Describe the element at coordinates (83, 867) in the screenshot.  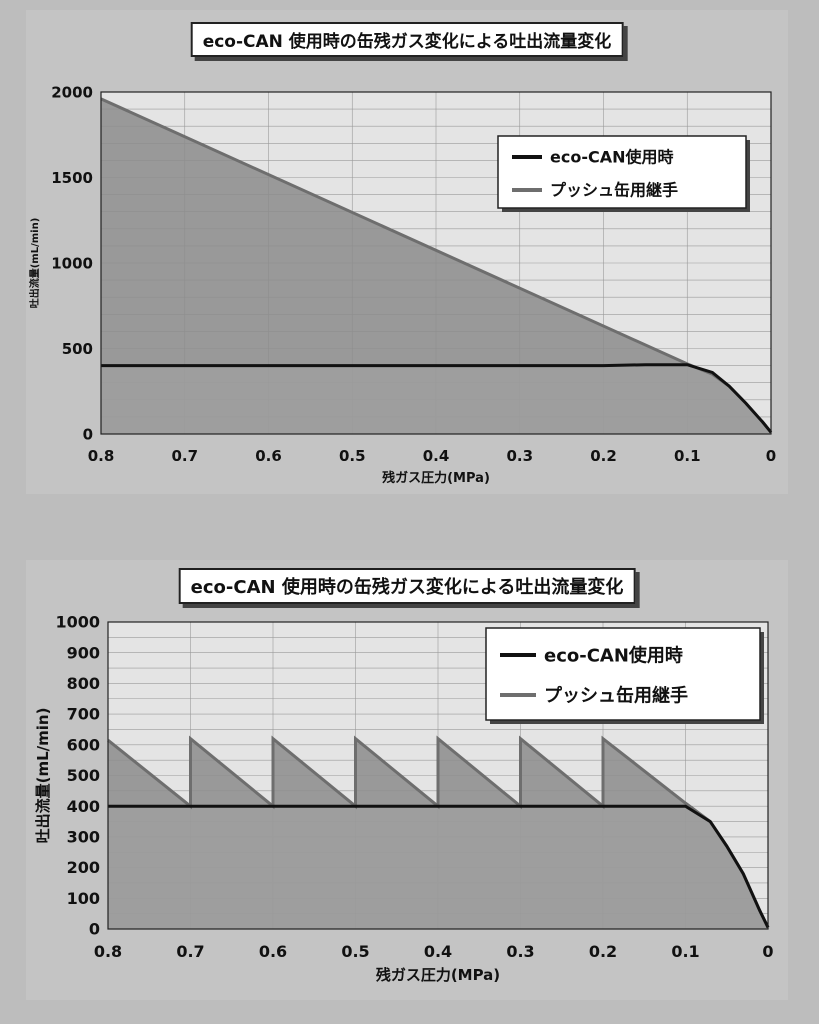
I see `y-tick-label: 200` at that location.